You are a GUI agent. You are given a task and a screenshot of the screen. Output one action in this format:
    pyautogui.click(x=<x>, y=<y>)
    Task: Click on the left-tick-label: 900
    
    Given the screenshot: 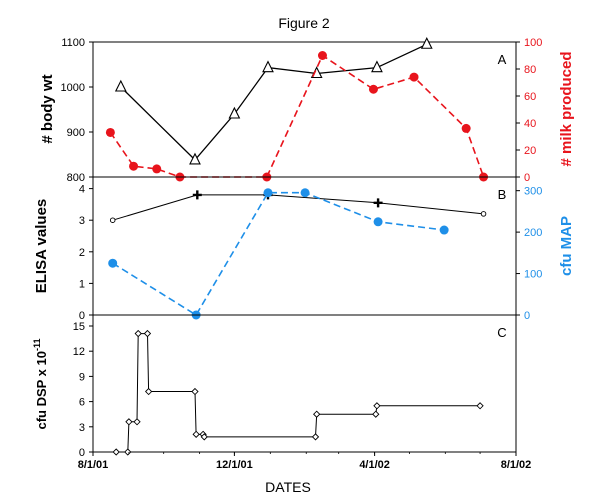 What is the action you would take?
    pyautogui.click(x=76, y=133)
    